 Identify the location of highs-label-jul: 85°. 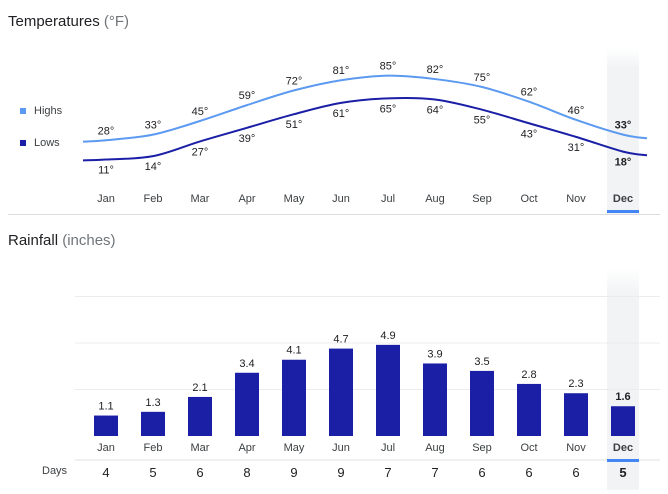
(388, 67).